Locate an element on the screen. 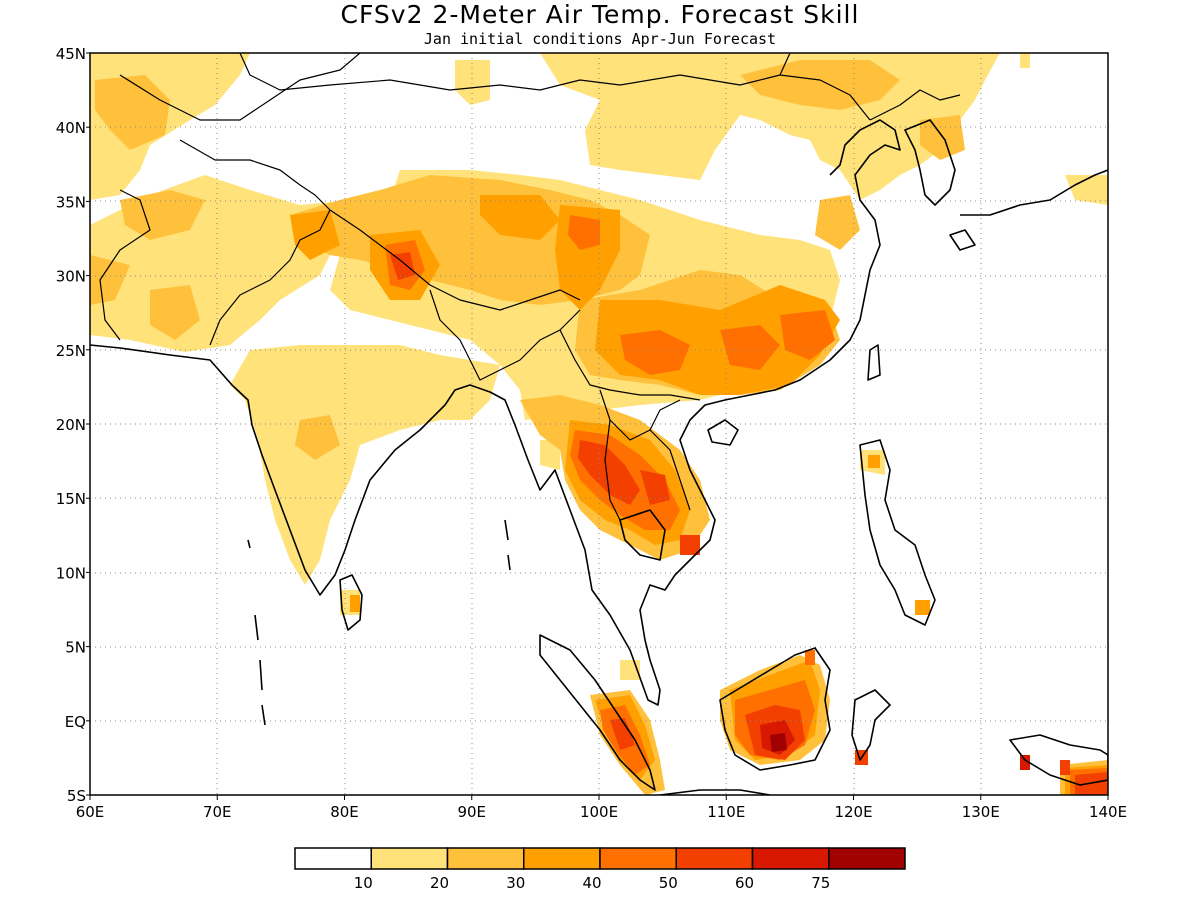 The width and height of the screenshot is (1200, 900). y-tick-label: 15N is located at coordinates (71, 499).